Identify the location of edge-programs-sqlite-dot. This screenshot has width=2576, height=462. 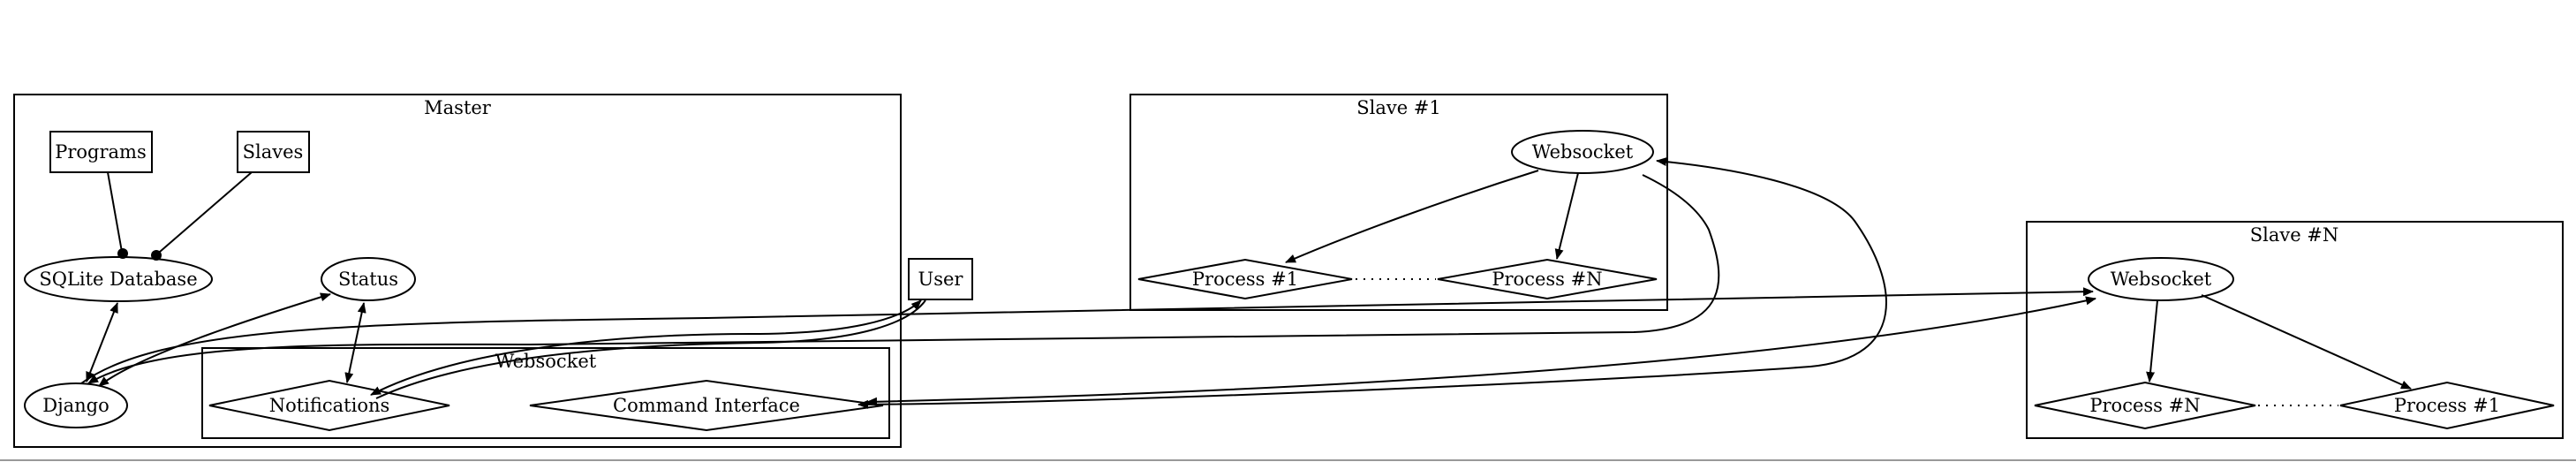
(123, 253).